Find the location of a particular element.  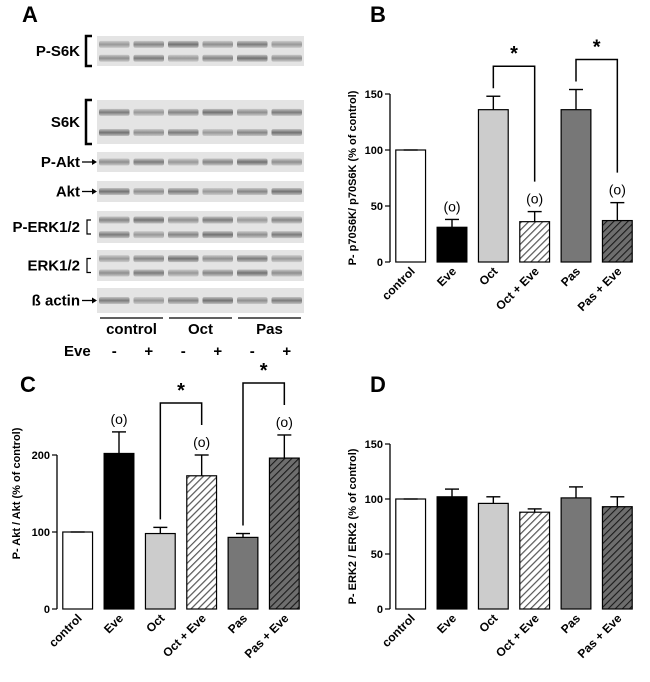

blot-row-label: P-ERK1/2 is located at coordinates (46, 227).